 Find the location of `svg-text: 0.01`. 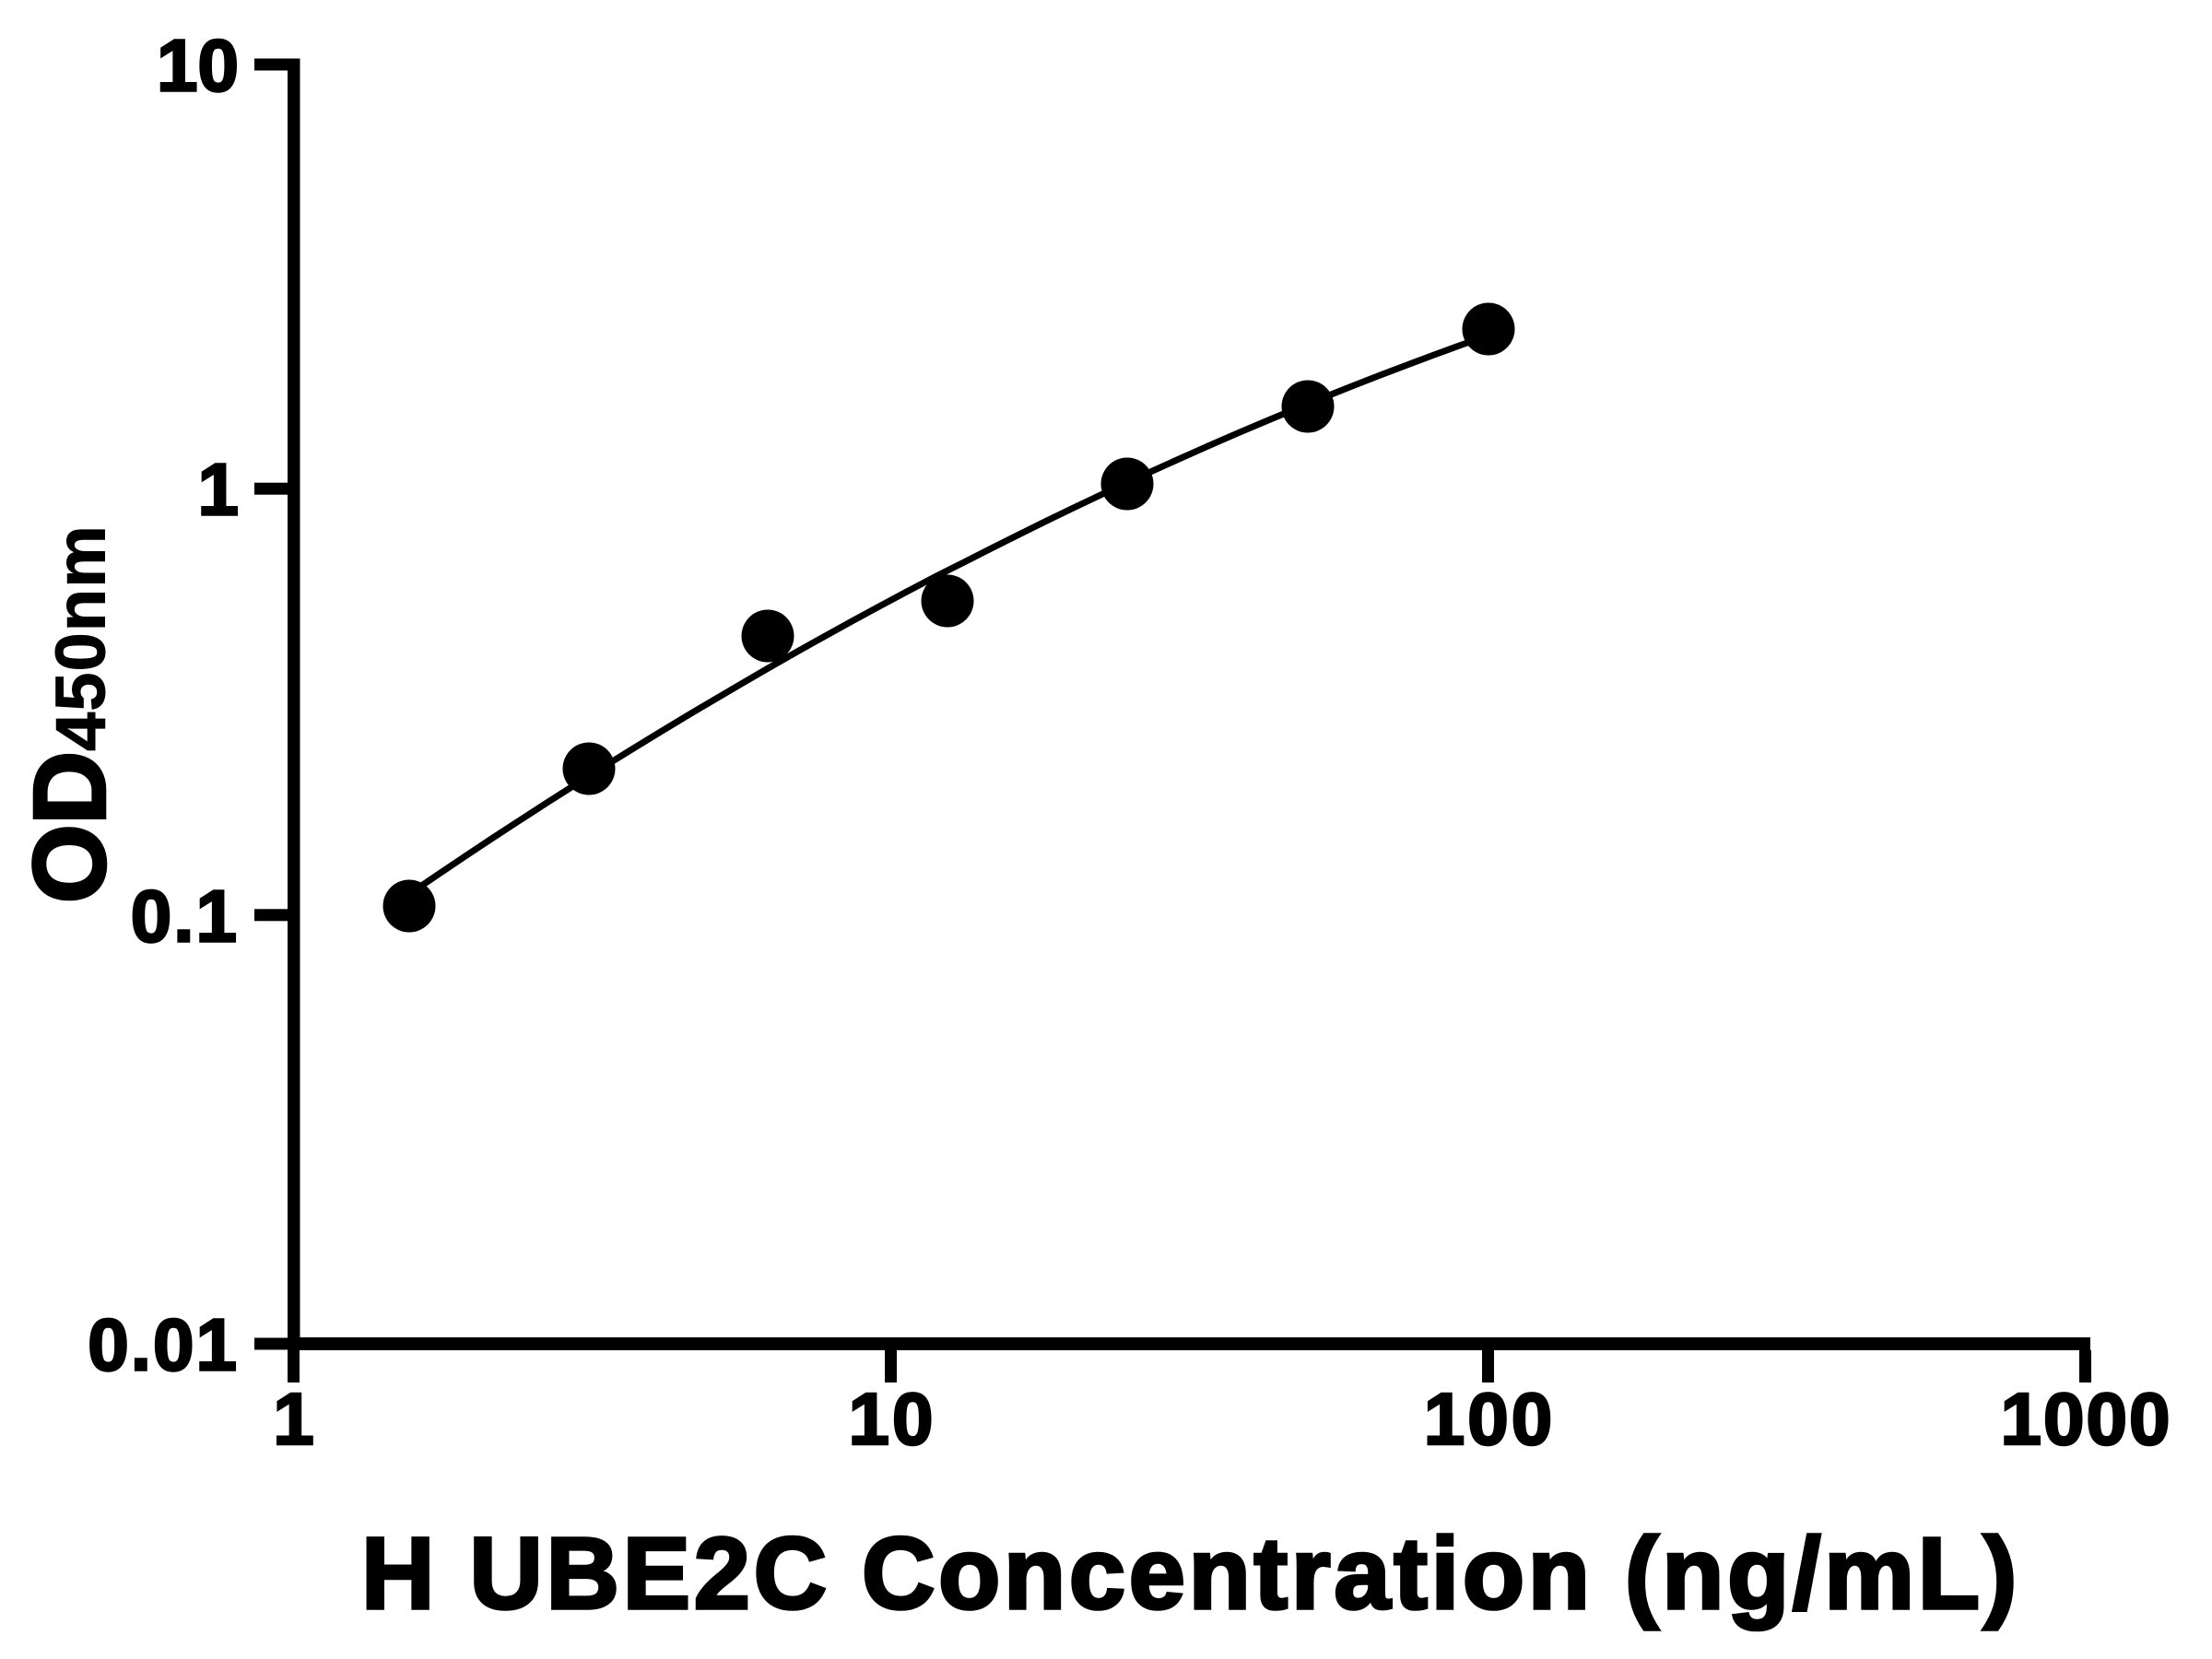

svg-text: 0.01 is located at coordinates (163, 1345).